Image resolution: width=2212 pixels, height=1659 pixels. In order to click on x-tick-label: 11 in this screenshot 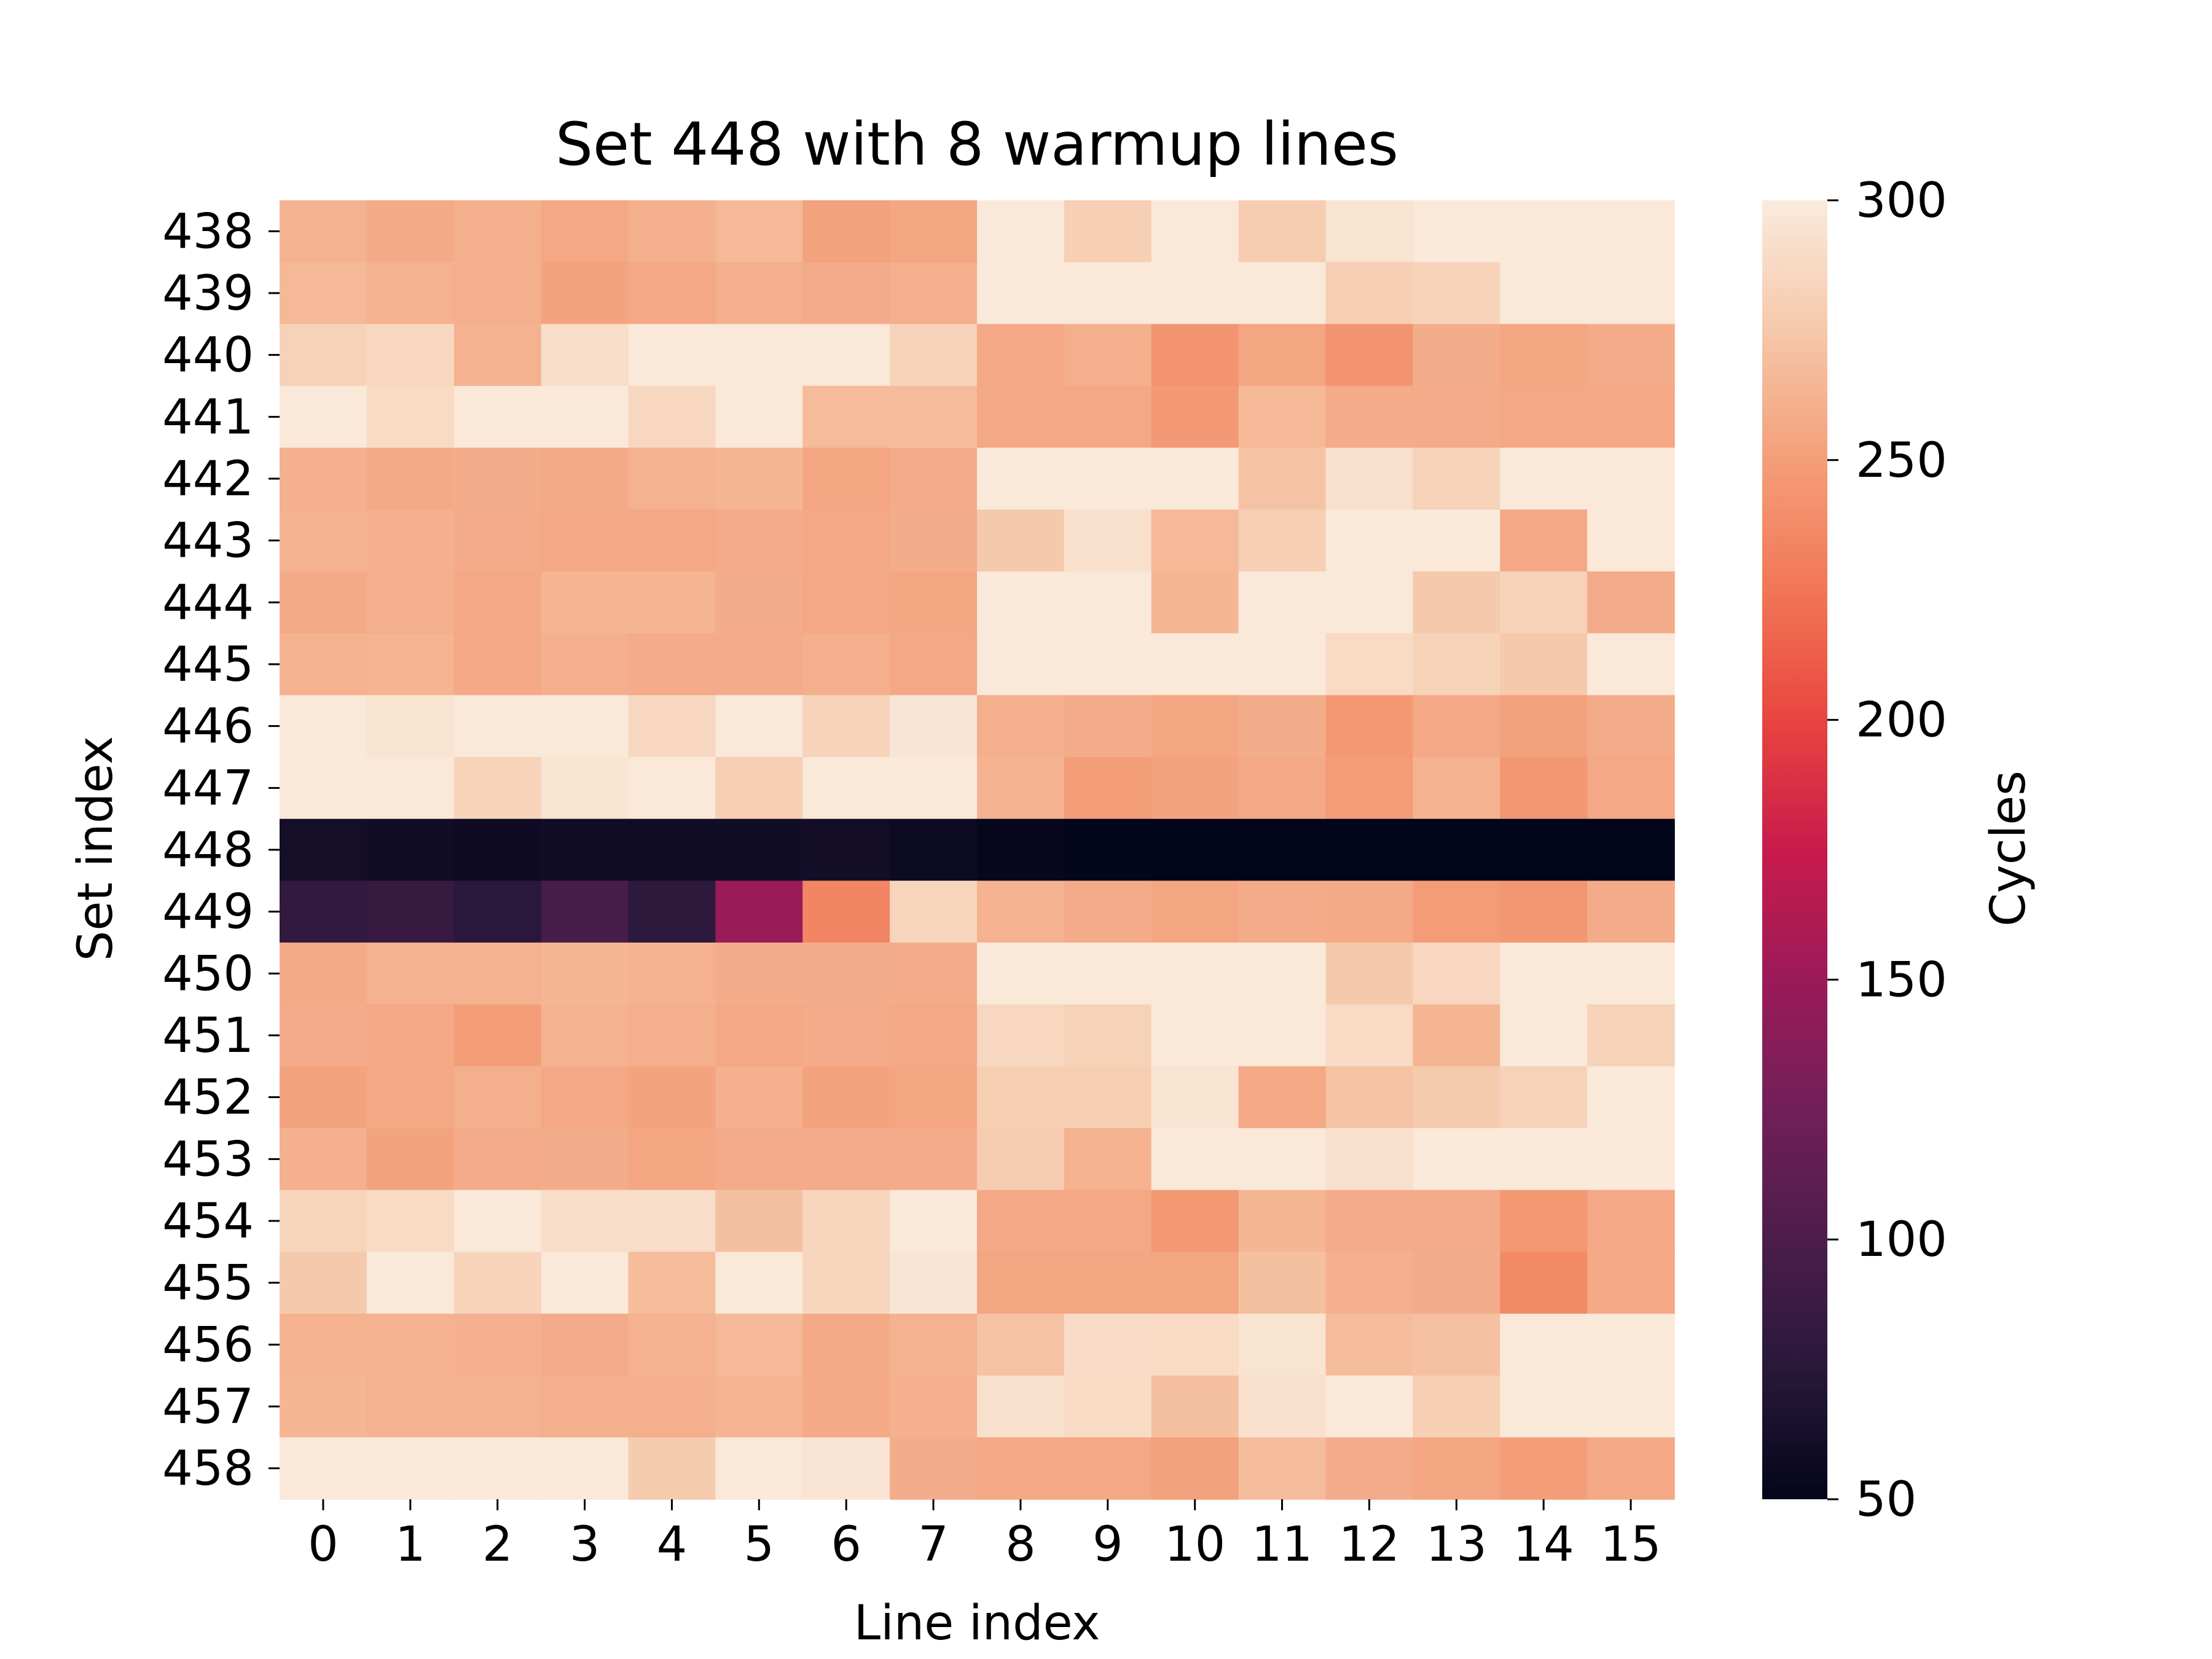, I will do `click(1282, 1544)`.